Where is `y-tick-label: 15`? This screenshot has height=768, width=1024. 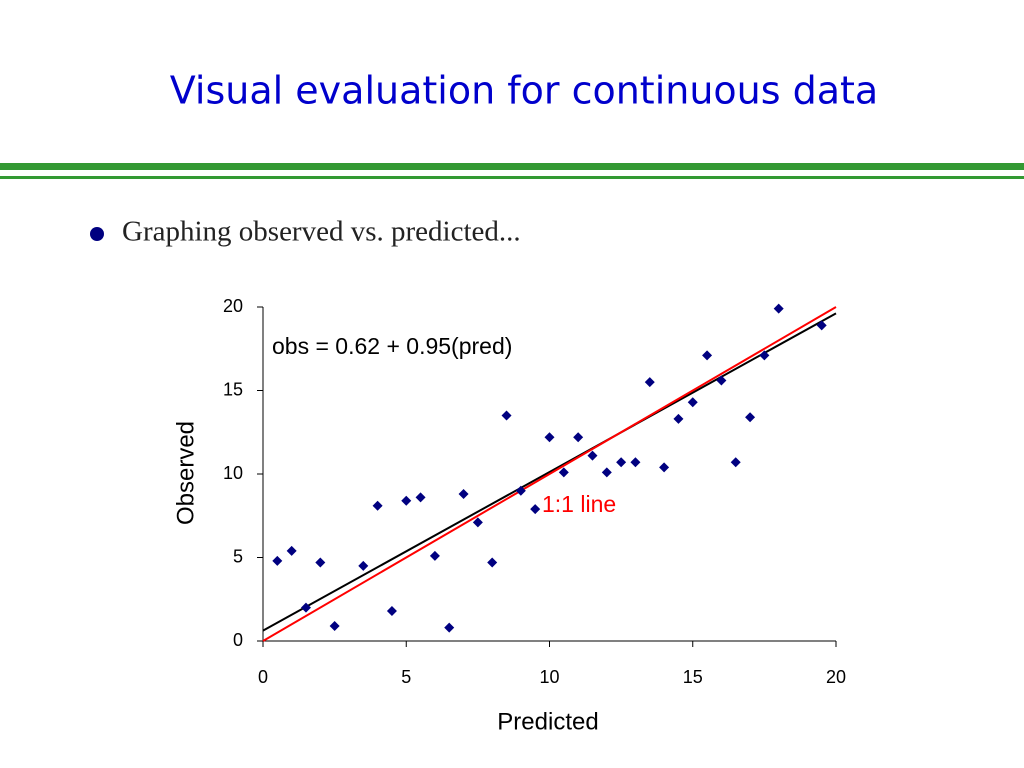
y-tick-label: 15 is located at coordinates (233, 389).